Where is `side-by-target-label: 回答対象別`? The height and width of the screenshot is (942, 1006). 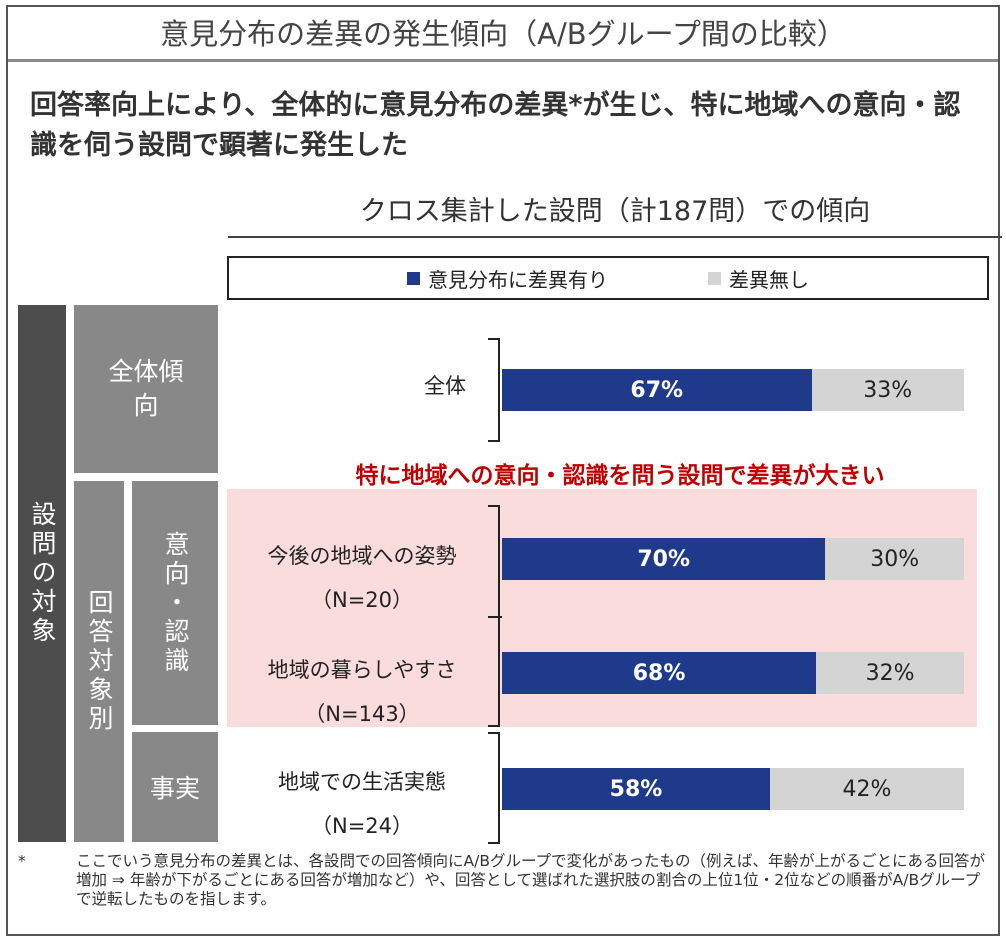
side-by-target-label: 回答対象別 is located at coordinates (99, 661).